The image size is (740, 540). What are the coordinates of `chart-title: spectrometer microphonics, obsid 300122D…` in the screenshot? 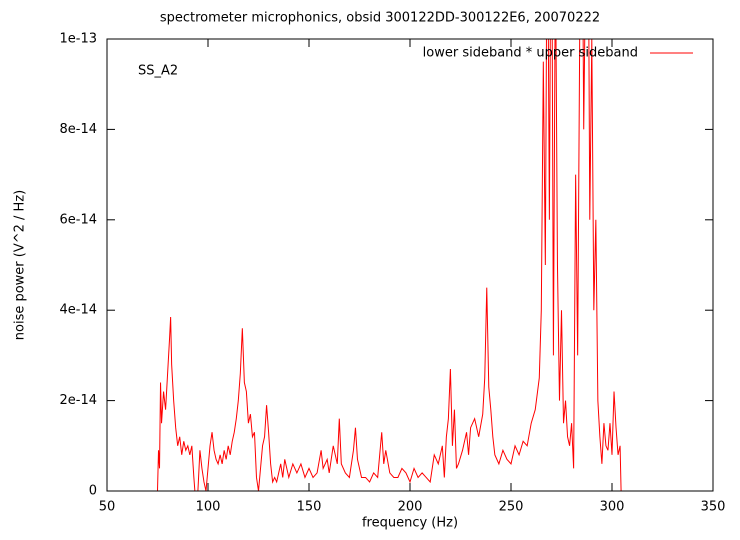 It's located at (380, 18).